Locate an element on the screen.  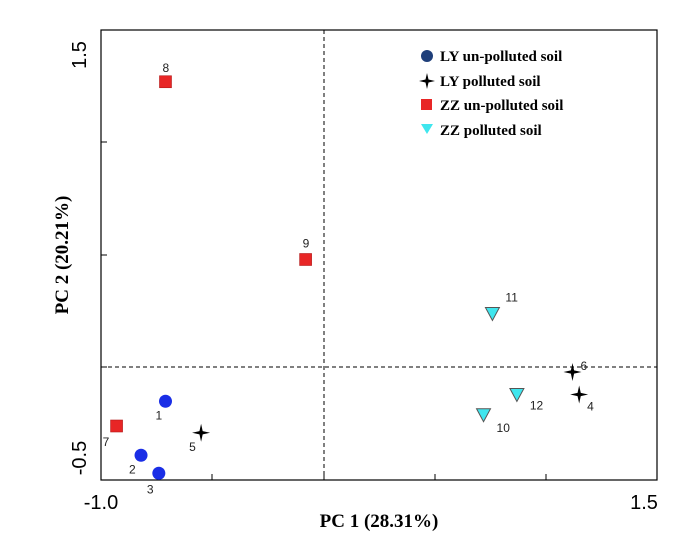
point-label-9: 9 is located at coordinates (306, 244).